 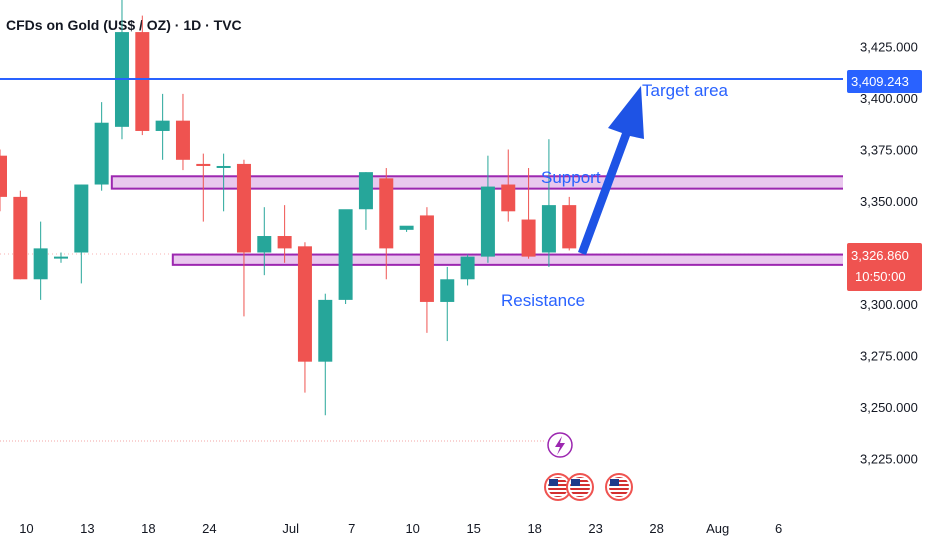 I want to click on bullish-arrow-icon, so click(x=611, y=170).